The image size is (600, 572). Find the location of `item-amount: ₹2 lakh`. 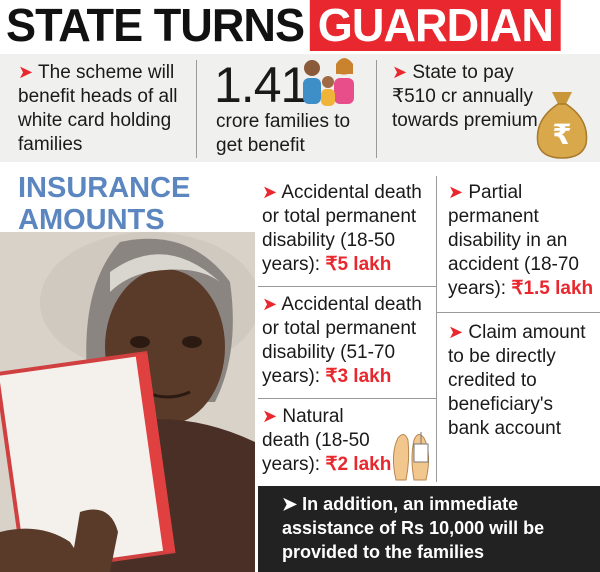

item-amount: ₹2 lakh is located at coordinates (358, 464).